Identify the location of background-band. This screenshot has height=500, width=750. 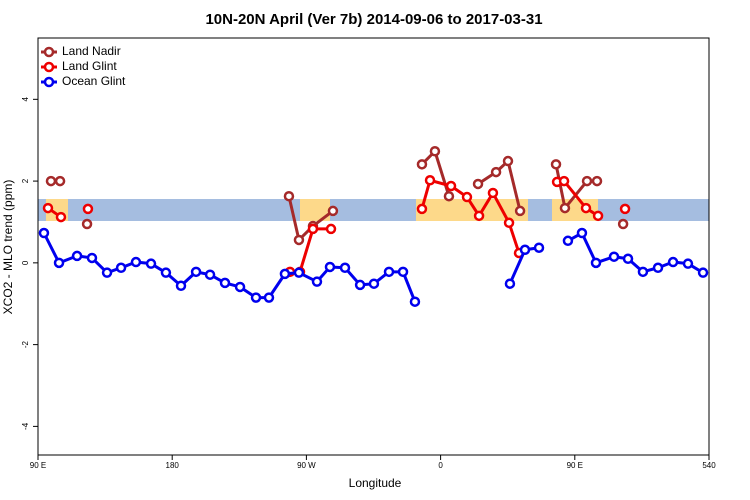
(373, 210).